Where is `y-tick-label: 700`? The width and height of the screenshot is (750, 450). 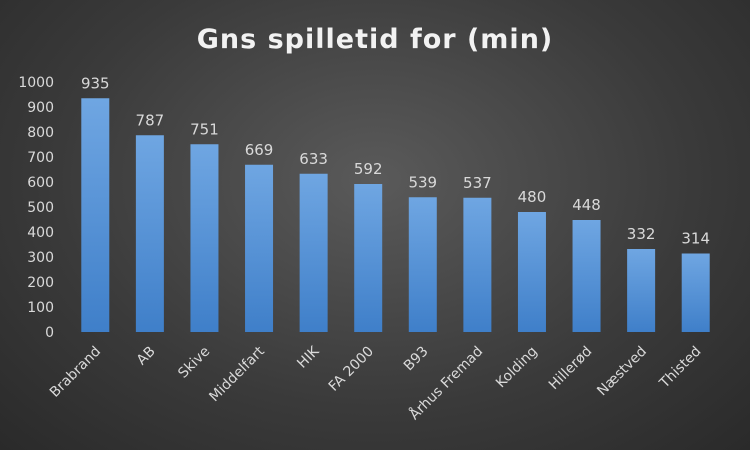 y-tick-label: 700 is located at coordinates (40, 158).